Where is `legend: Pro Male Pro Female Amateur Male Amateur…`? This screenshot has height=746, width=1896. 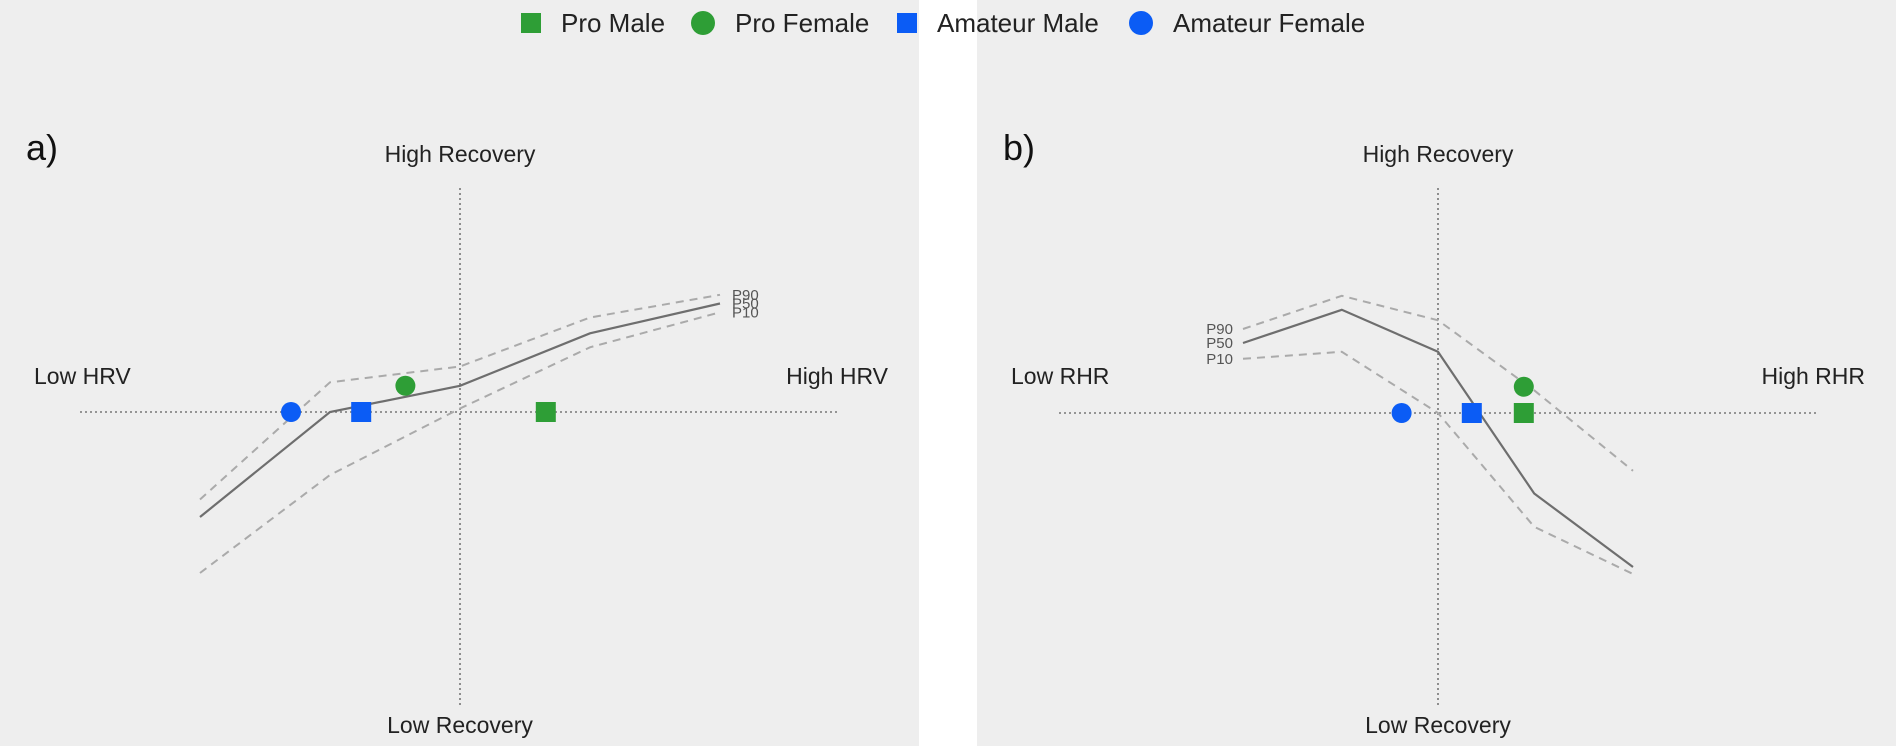
legend: Pro Male Pro Female Amateur Male Amateur… is located at coordinates (948, 23).